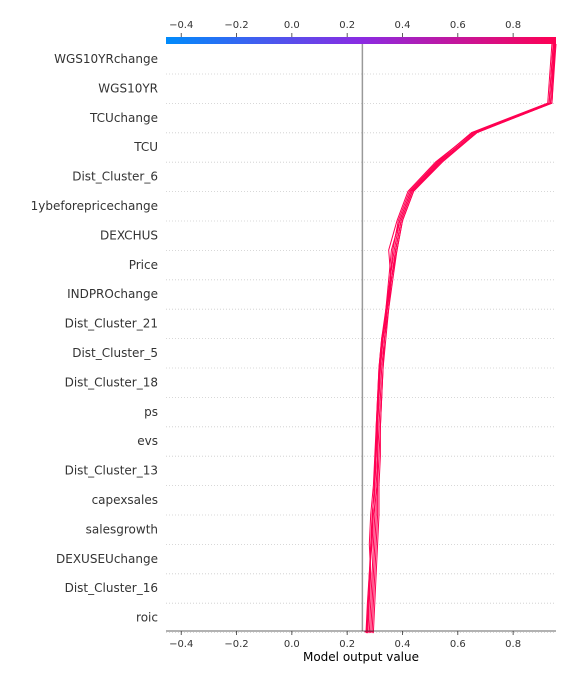 The height and width of the screenshot is (684, 576). I want to click on feature-label: DEXUSEUchange, so click(107, 559).